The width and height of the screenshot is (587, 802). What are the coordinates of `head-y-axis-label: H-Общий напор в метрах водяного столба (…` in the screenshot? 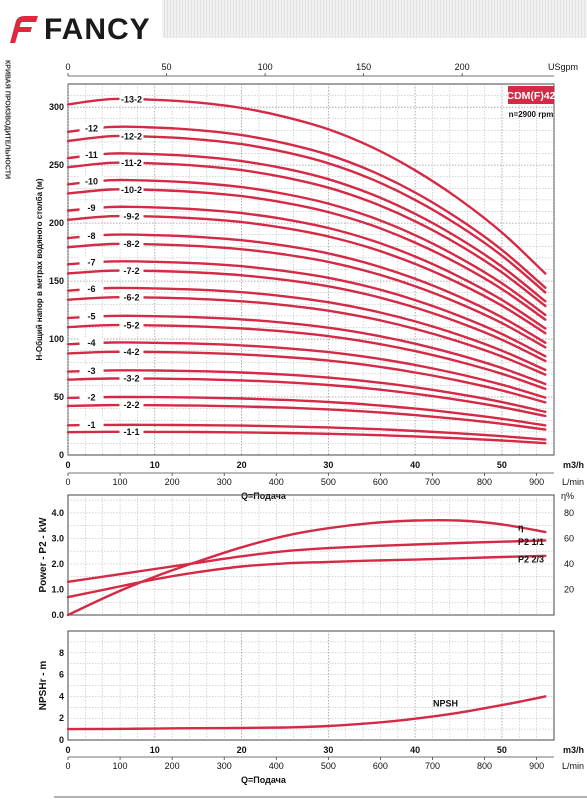 It's located at (39, 269).